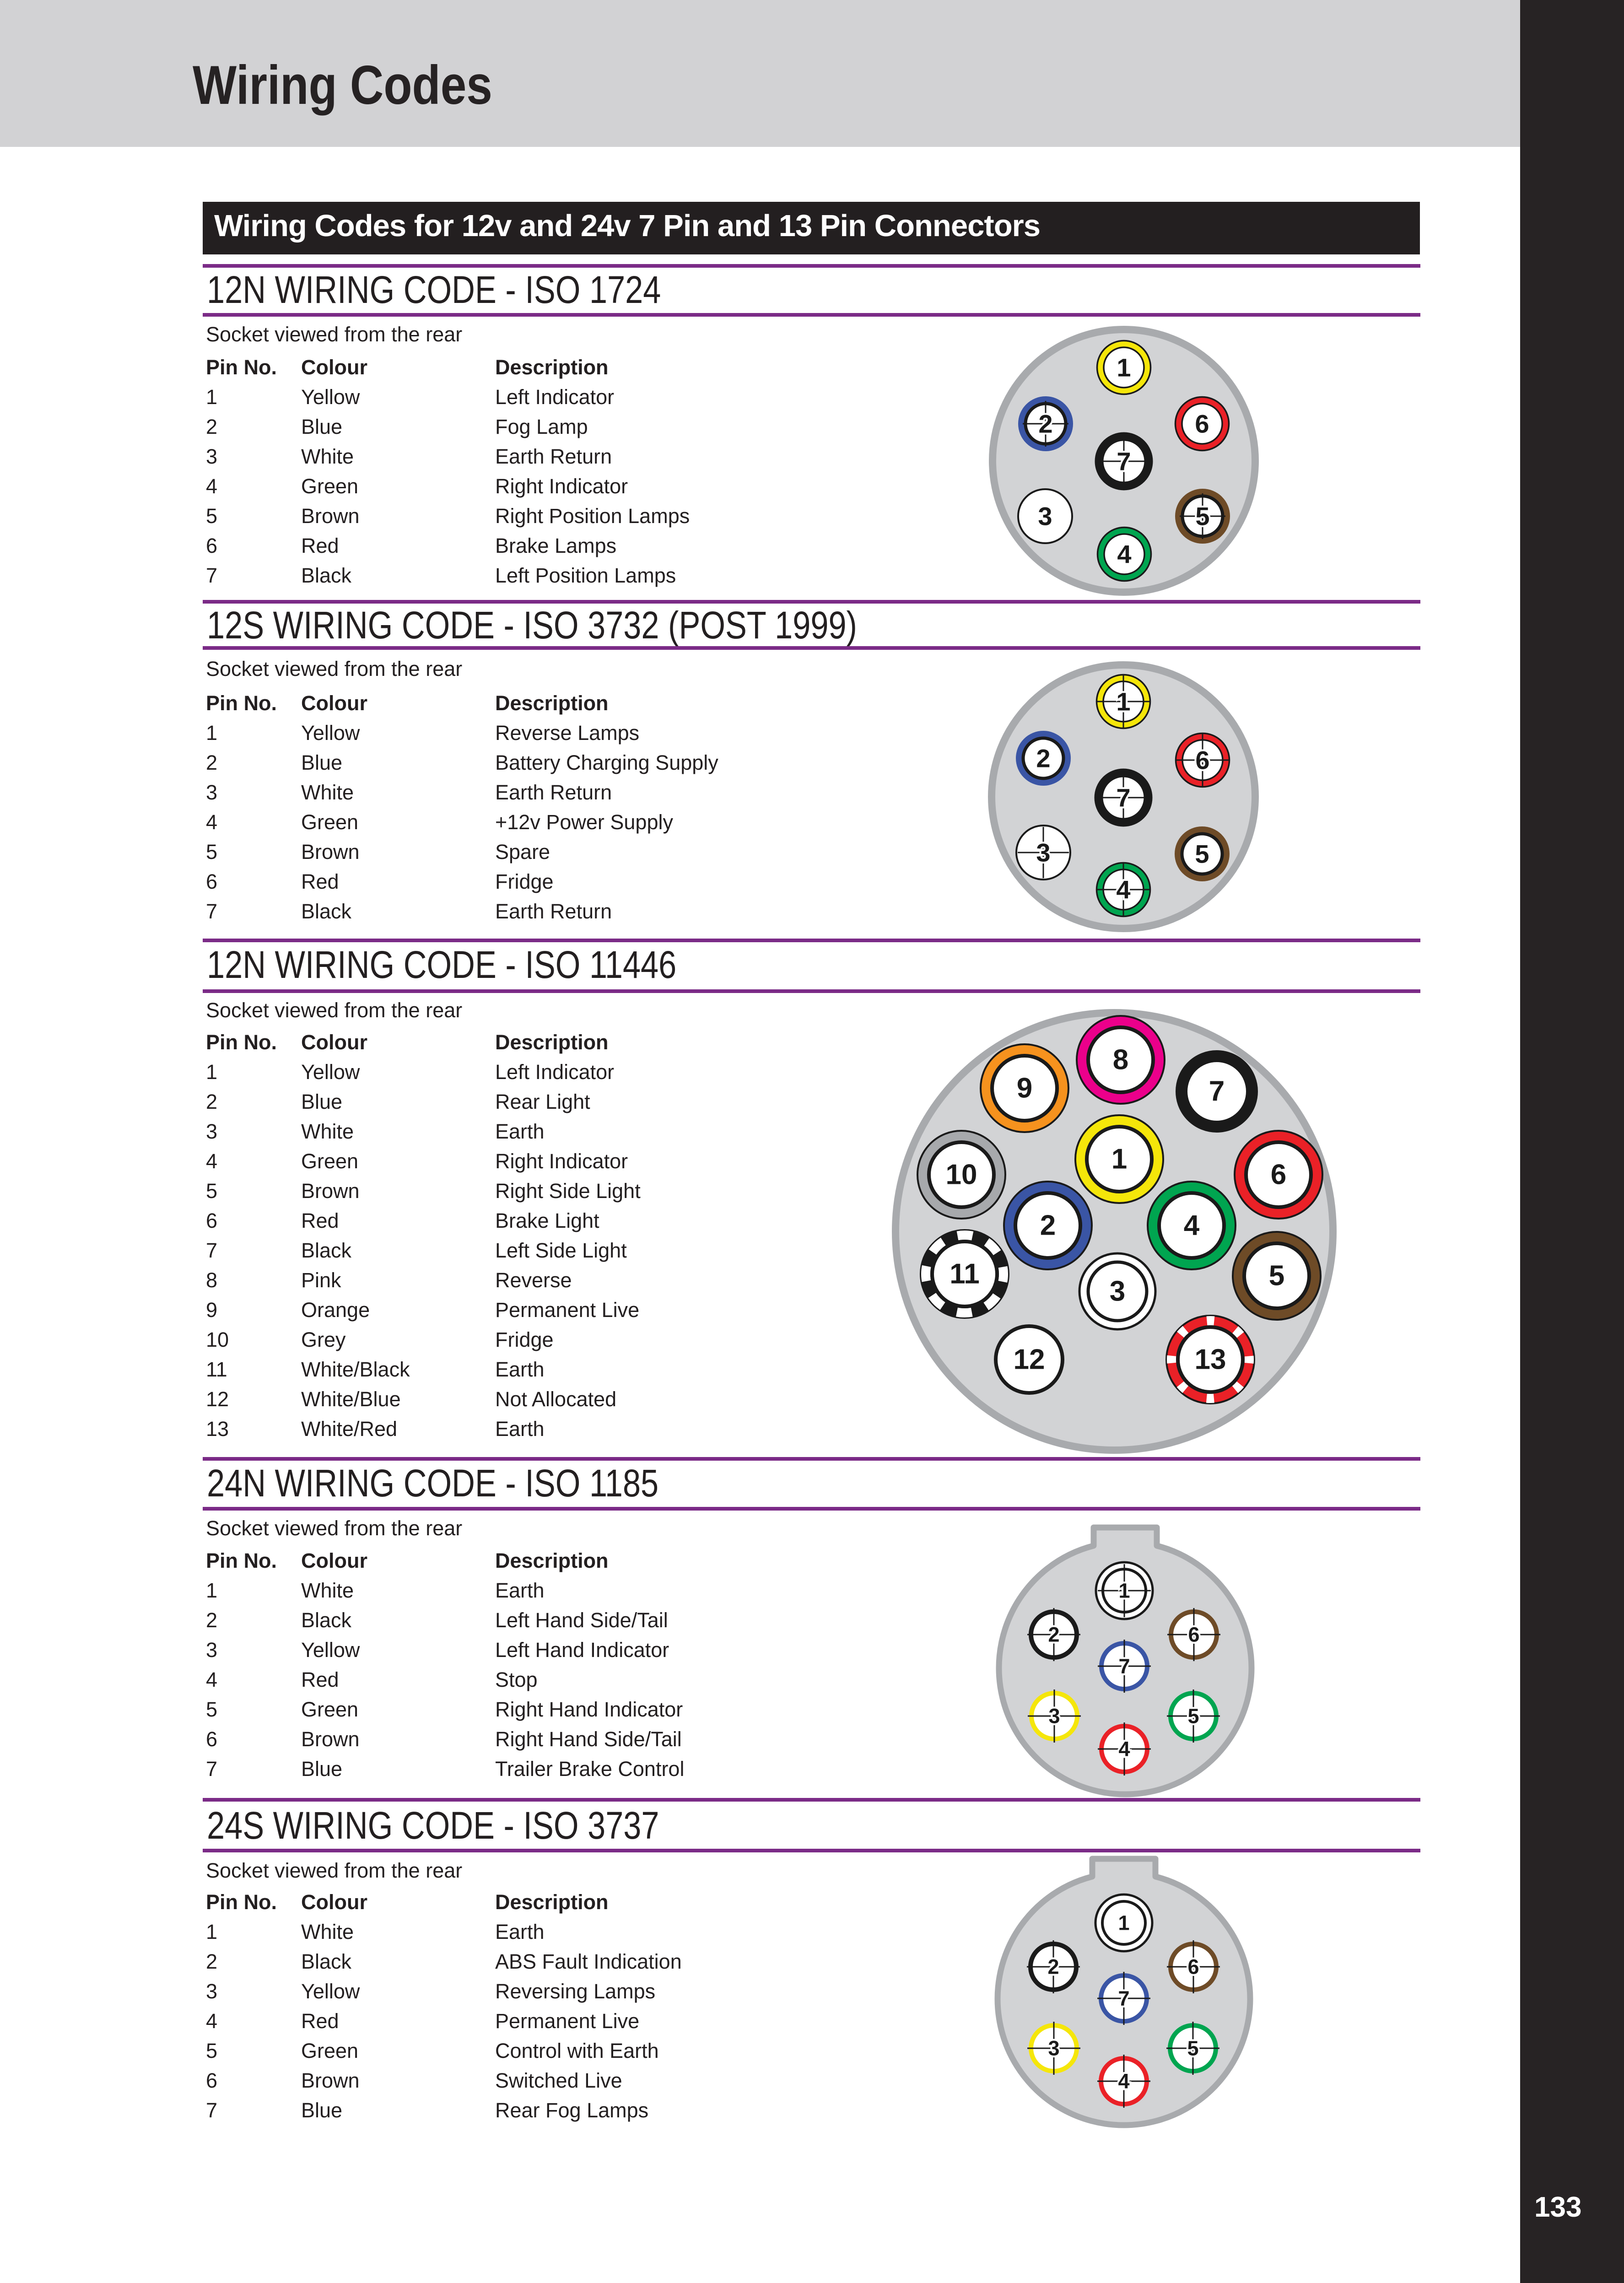 The image size is (1624, 2283). I want to click on svg-text: 11, so click(965, 1274).